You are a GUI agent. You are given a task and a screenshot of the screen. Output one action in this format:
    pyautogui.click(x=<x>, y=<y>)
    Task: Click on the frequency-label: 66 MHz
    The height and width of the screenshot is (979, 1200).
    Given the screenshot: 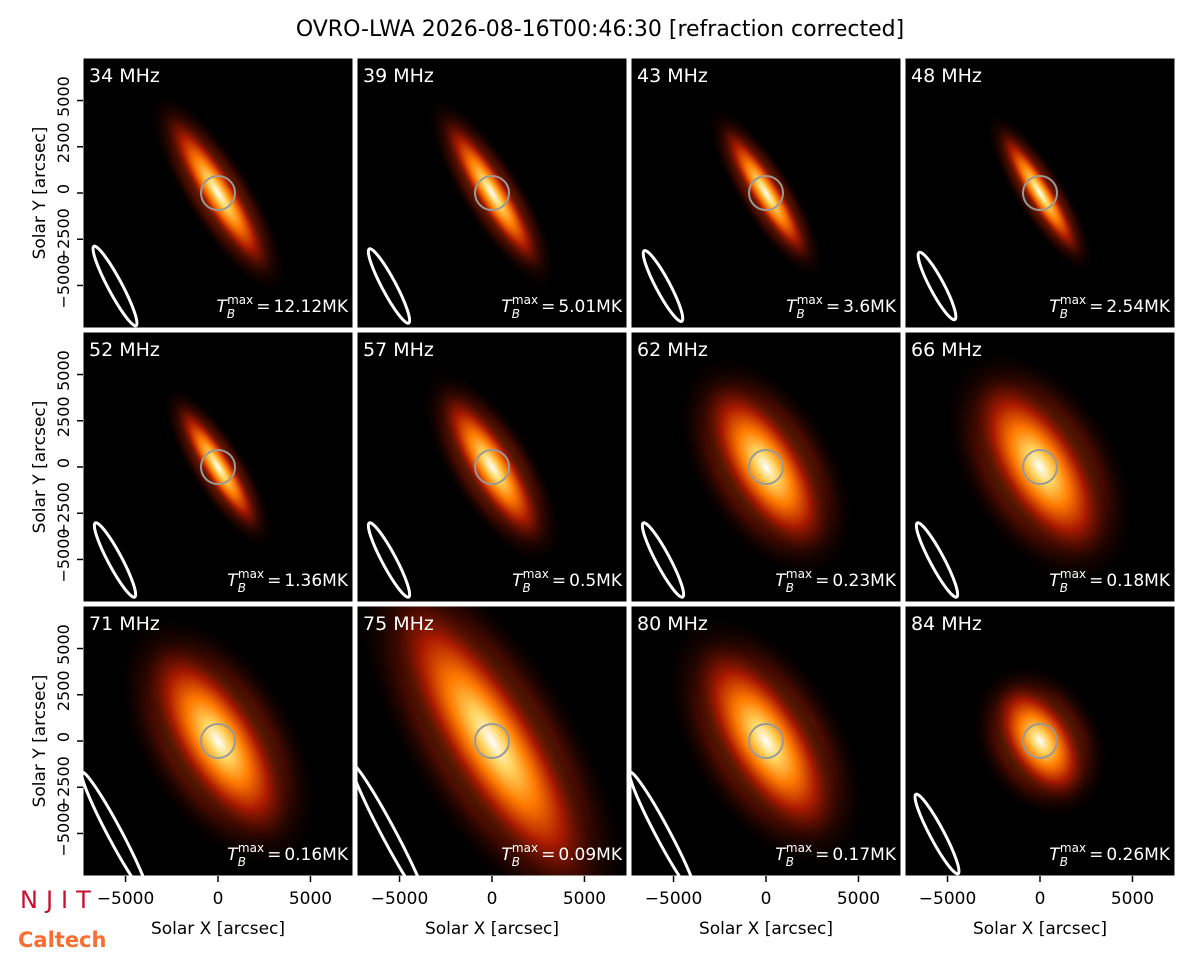 What is the action you would take?
    pyautogui.click(x=946, y=350)
    